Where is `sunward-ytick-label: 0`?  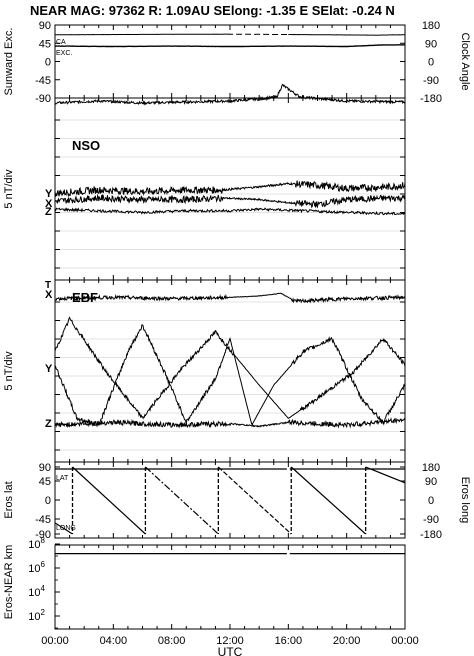 sunward-ytick-label: 0 is located at coordinates (48, 63).